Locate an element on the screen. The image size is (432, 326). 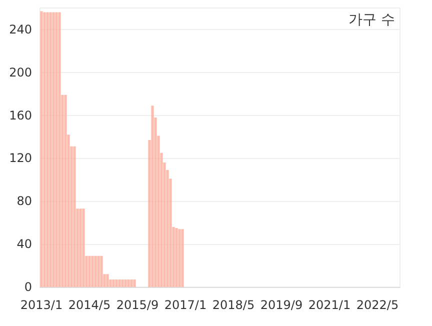
y-tick-label: 240 is located at coordinates (20, 29).